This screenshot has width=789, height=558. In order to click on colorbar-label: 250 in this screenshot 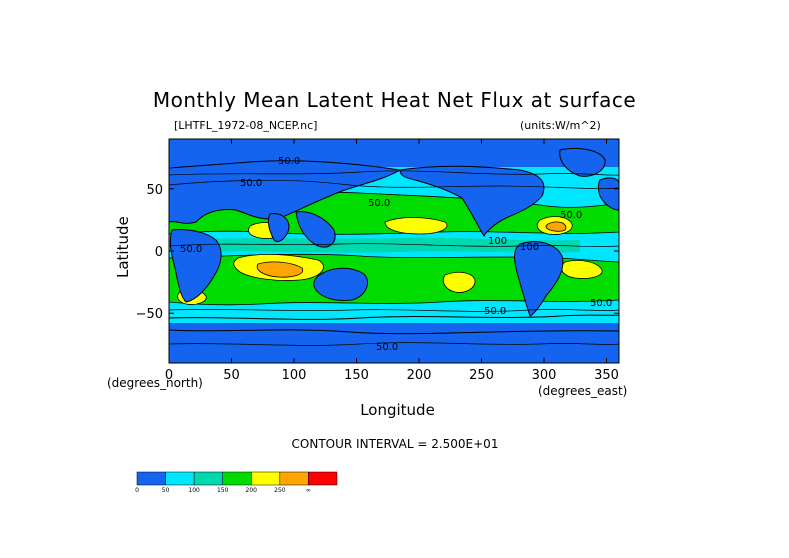, I will do `click(280, 490)`.